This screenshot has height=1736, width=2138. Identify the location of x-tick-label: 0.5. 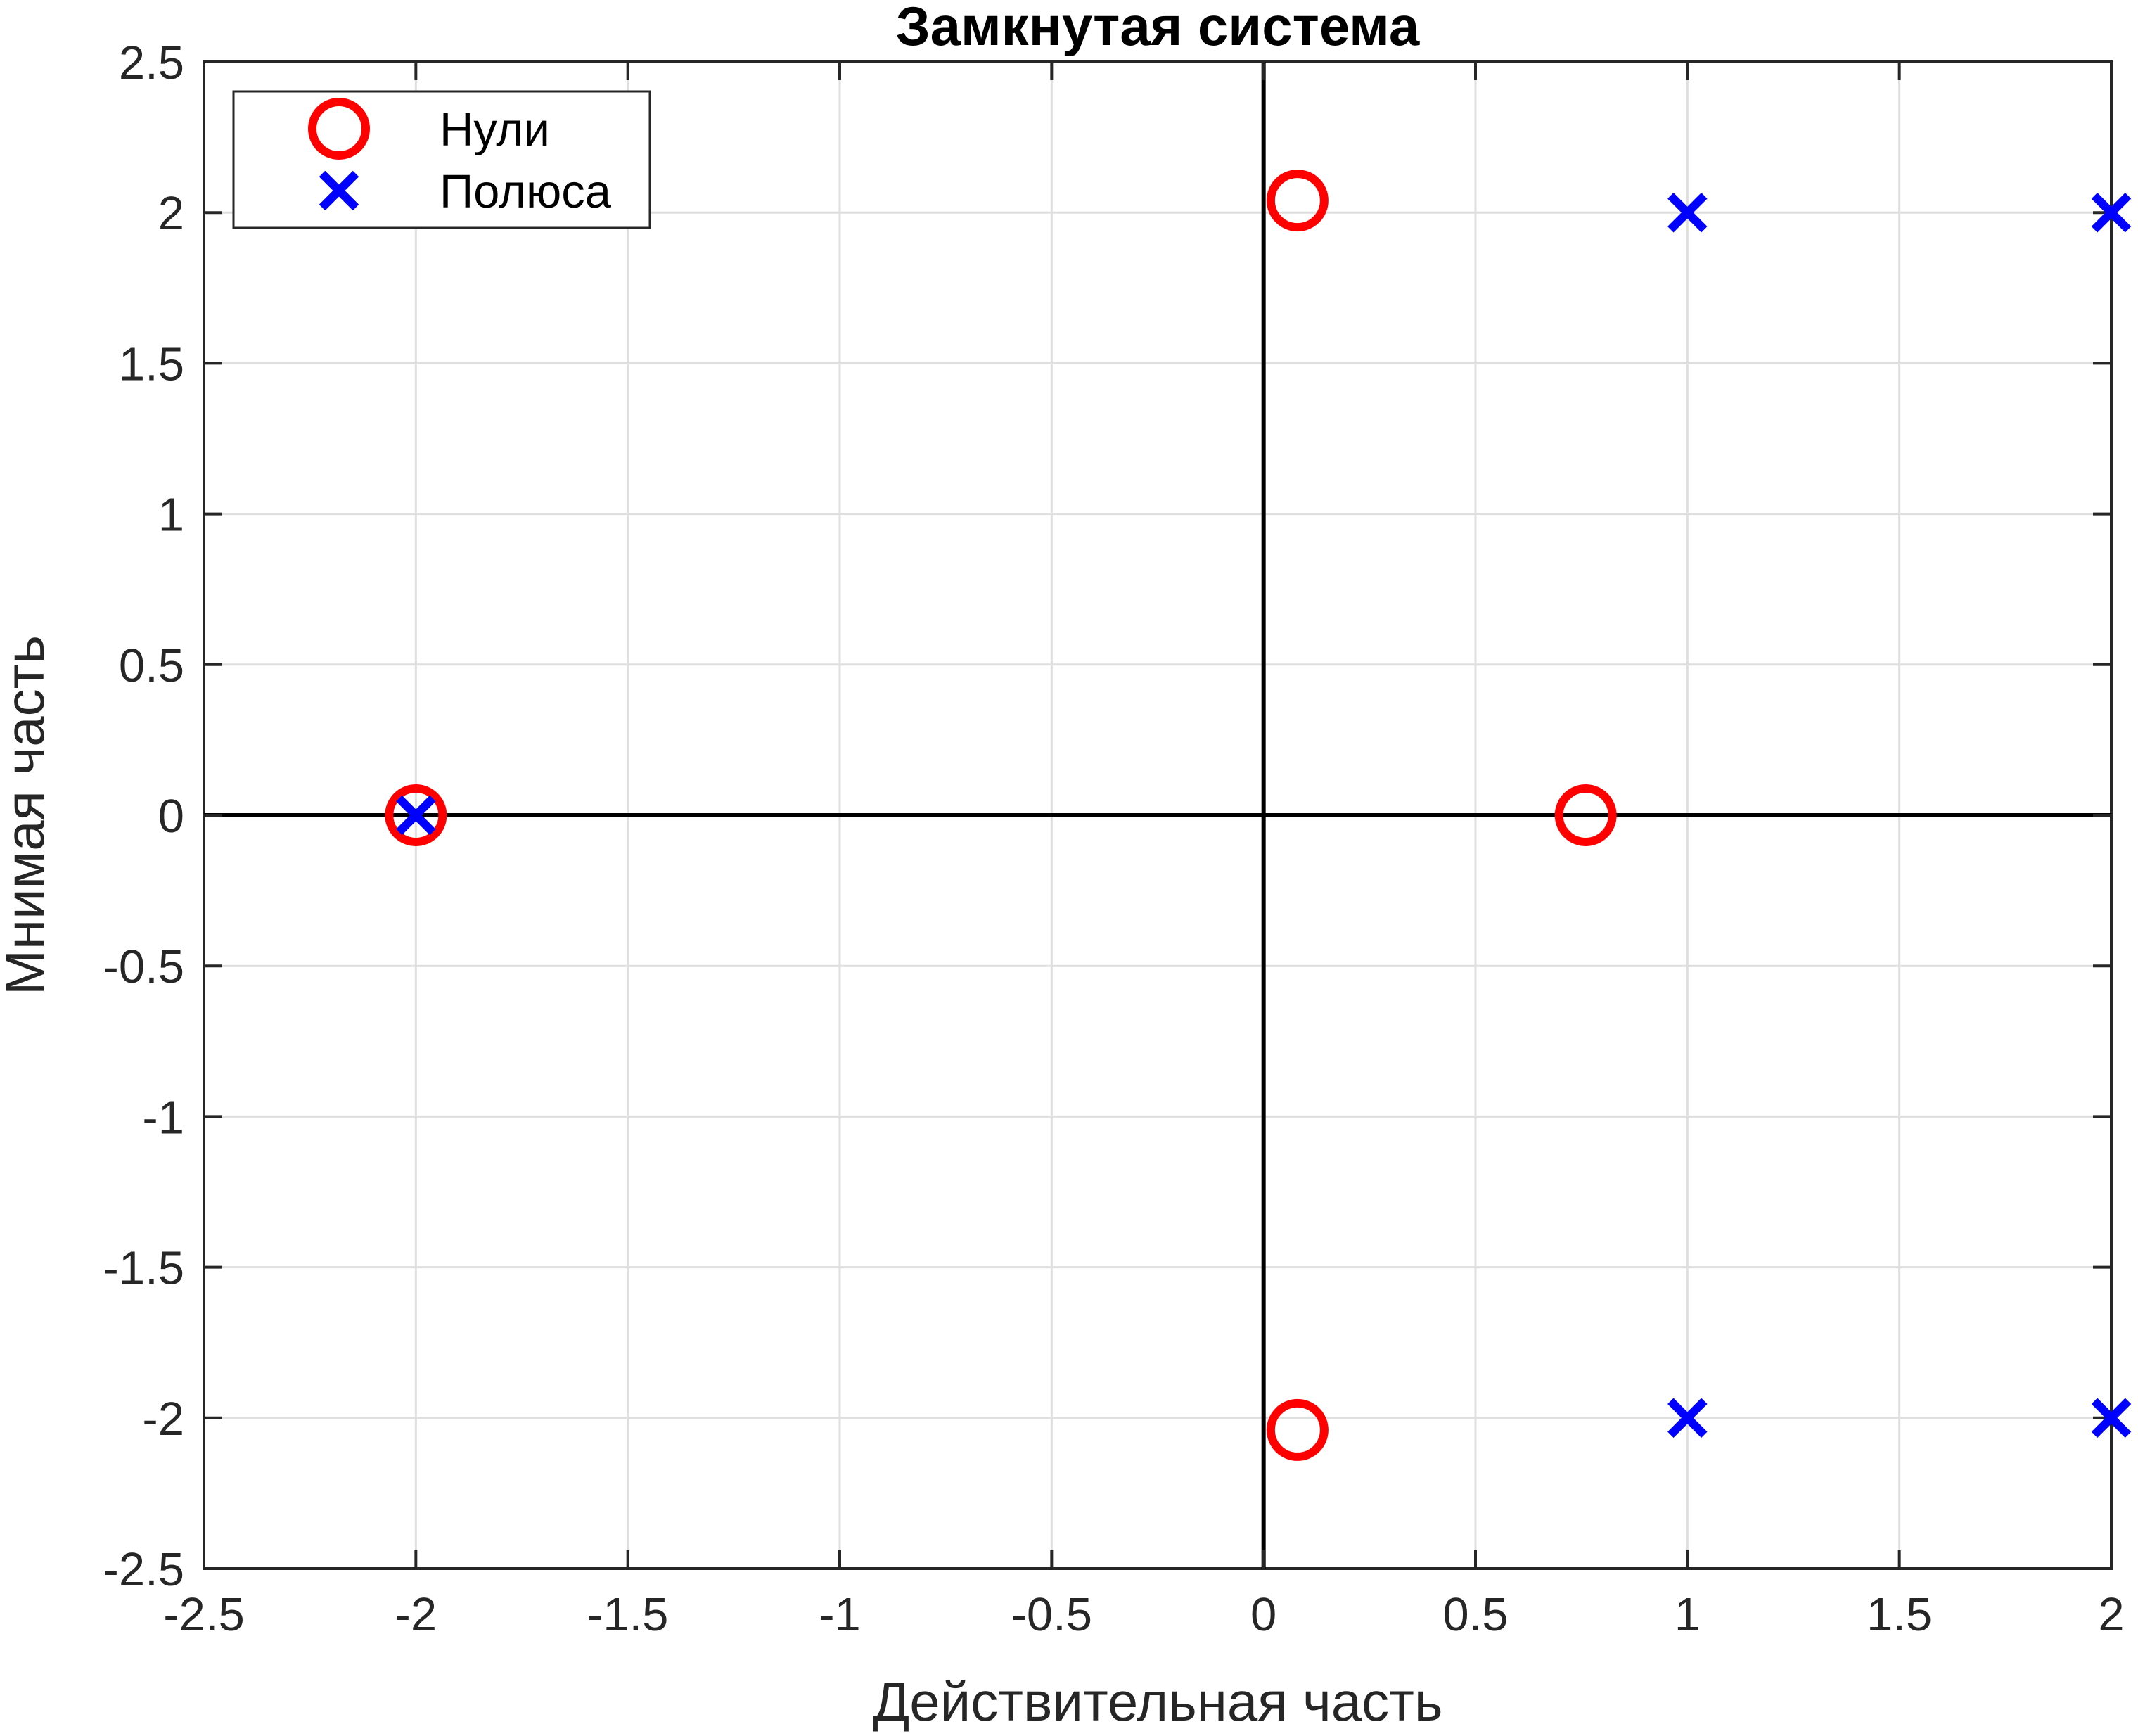
(1475, 1614).